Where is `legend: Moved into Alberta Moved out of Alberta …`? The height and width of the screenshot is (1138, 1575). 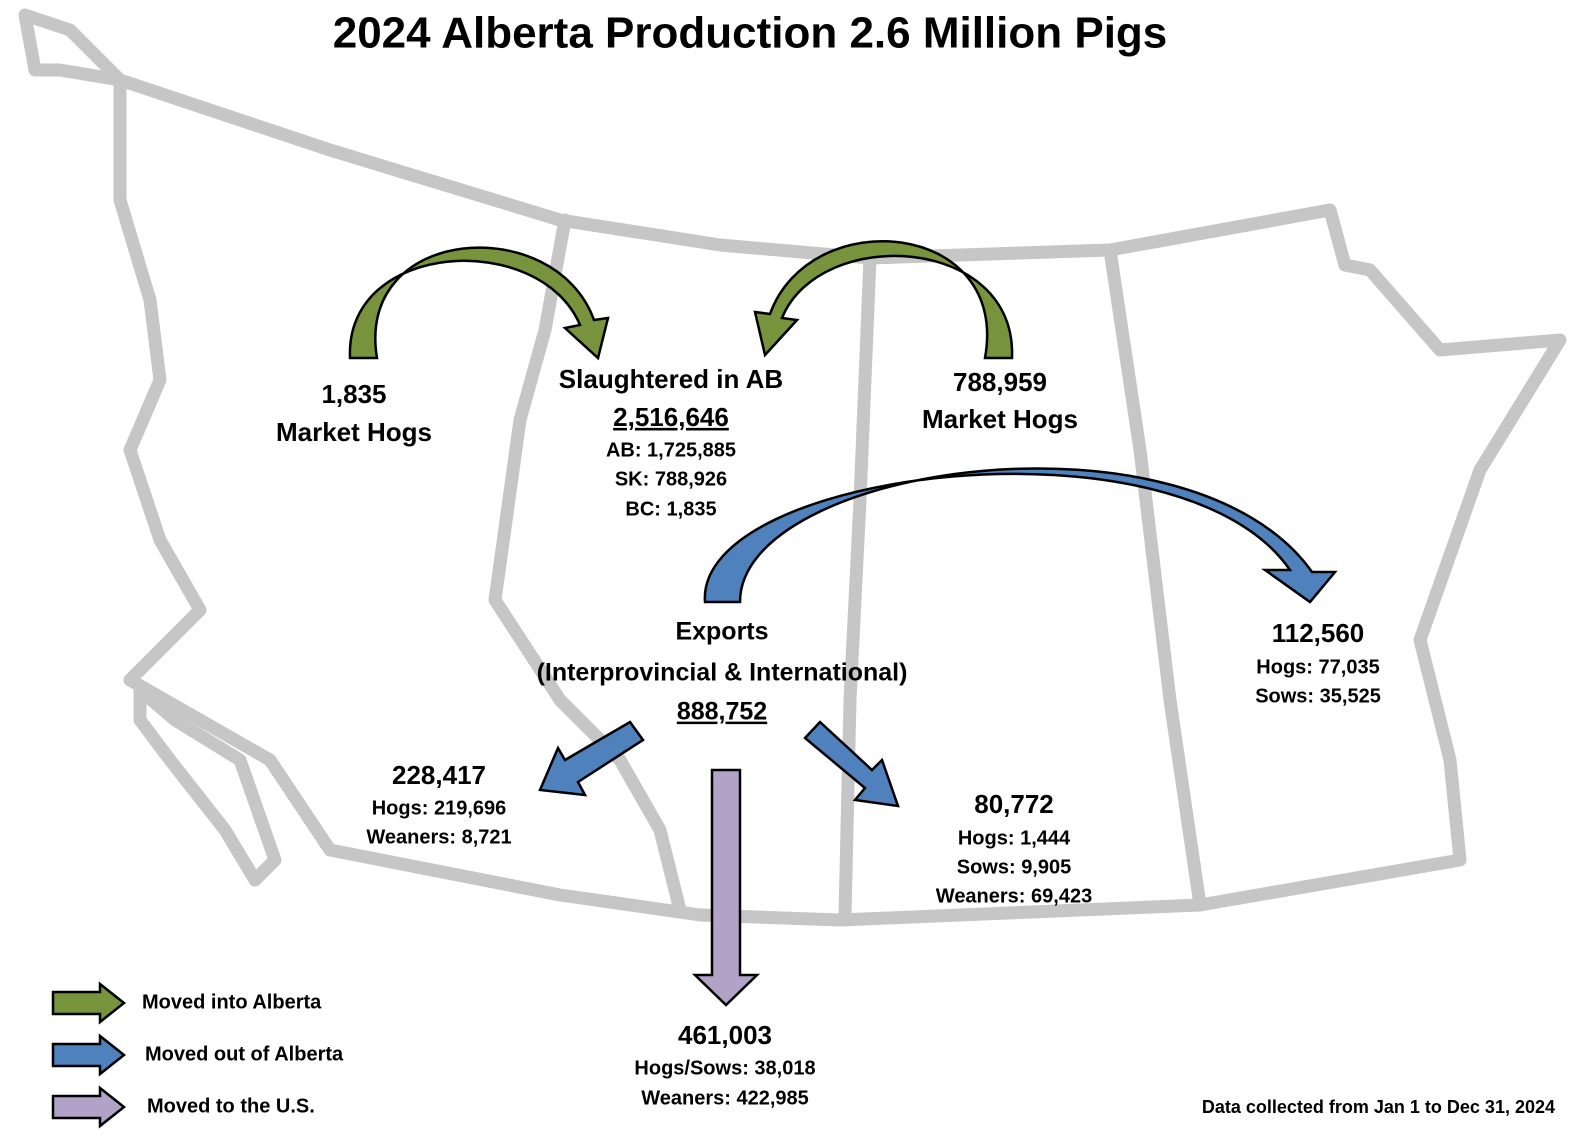
legend: Moved into Alberta Moved out of Alberta … is located at coordinates (197, 1055).